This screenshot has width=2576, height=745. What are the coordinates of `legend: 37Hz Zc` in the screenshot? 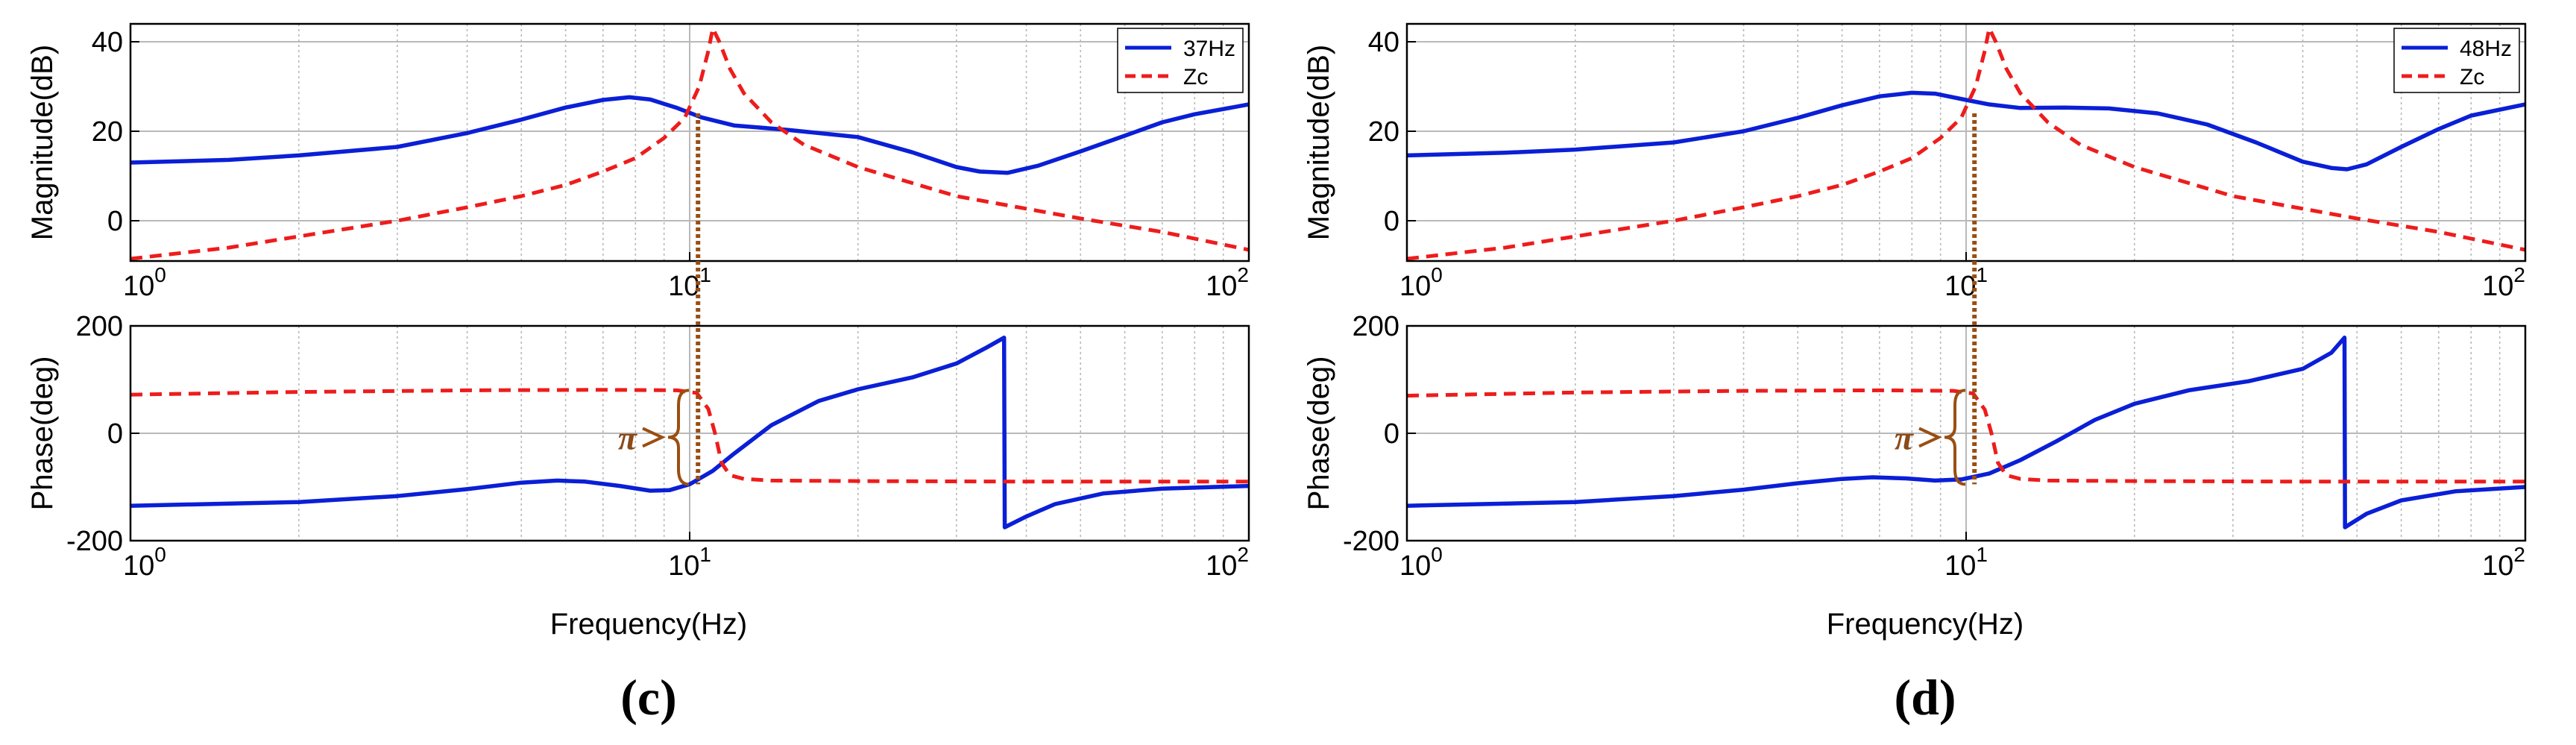 It's located at (1180, 60).